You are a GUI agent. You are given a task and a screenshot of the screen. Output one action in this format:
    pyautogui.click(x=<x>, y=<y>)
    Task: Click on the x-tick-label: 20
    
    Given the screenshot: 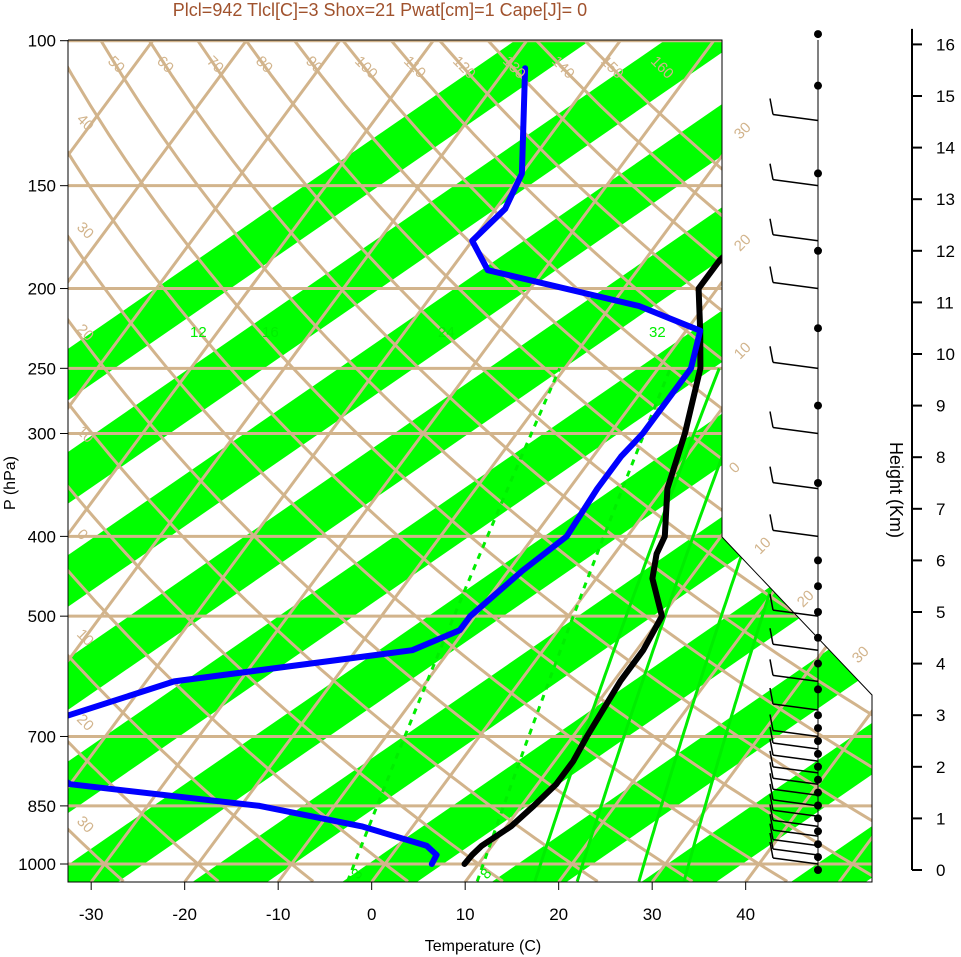 What is the action you would take?
    pyautogui.click(x=558, y=914)
    